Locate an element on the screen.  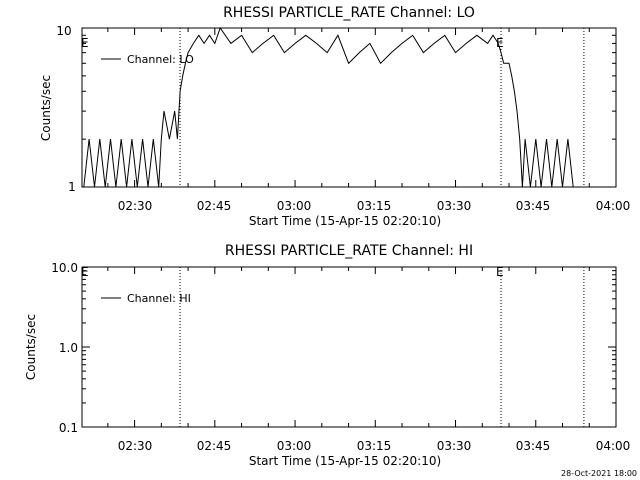
lo-x-axis-label: Start Time (15-Apr-15 02:20:10) is located at coordinates (345, 221).